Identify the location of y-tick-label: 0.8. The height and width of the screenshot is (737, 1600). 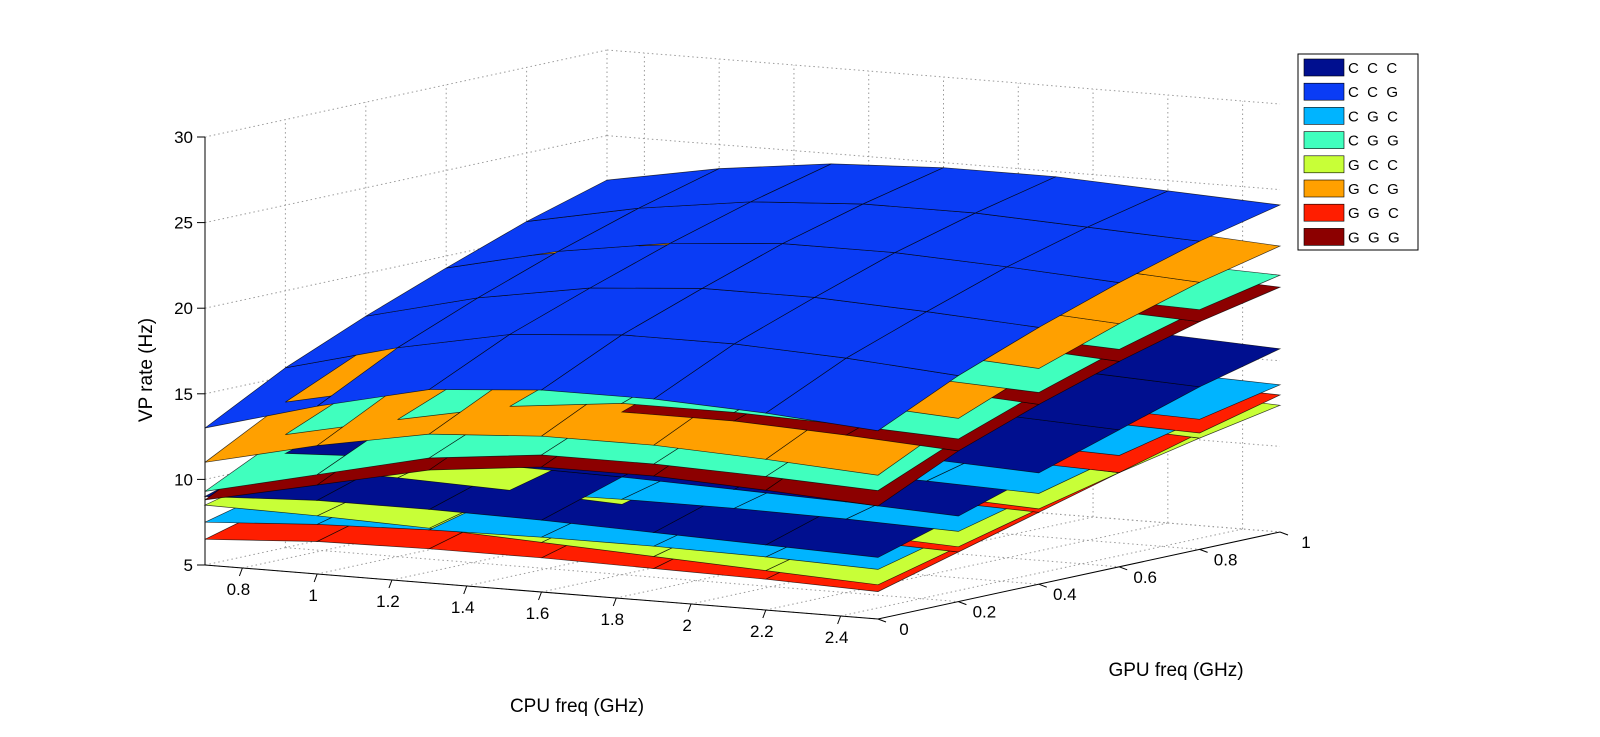
(1226, 559).